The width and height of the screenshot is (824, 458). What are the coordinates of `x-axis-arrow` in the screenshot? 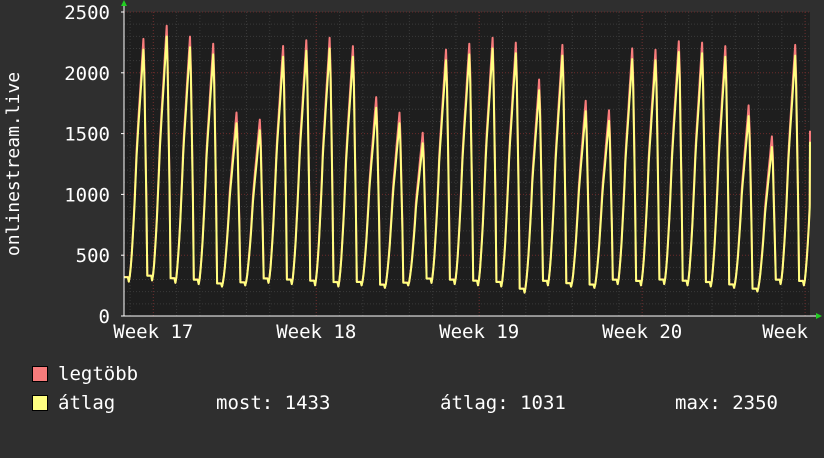 It's located at (819, 316).